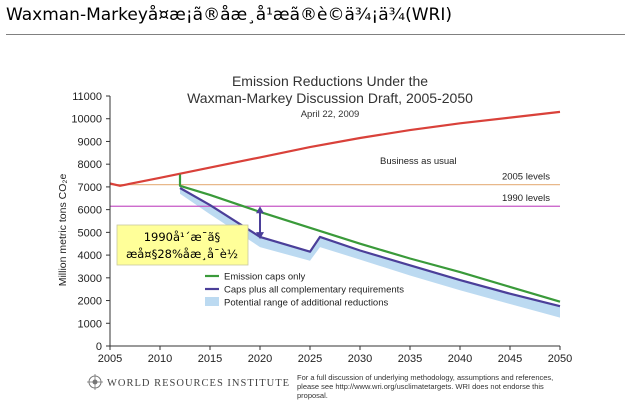 This screenshot has width=631, height=407. I want to click on title-divider, so click(315, 34).